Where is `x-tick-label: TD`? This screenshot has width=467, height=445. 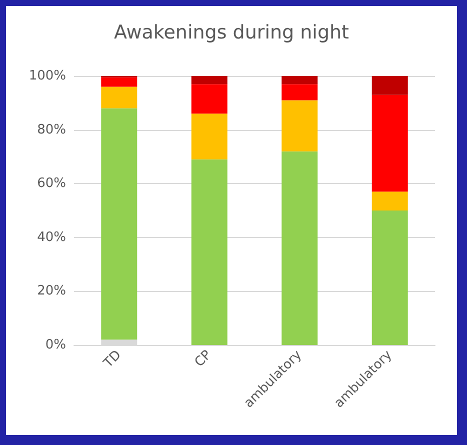 x-tick-label: TD is located at coordinates (112, 360).